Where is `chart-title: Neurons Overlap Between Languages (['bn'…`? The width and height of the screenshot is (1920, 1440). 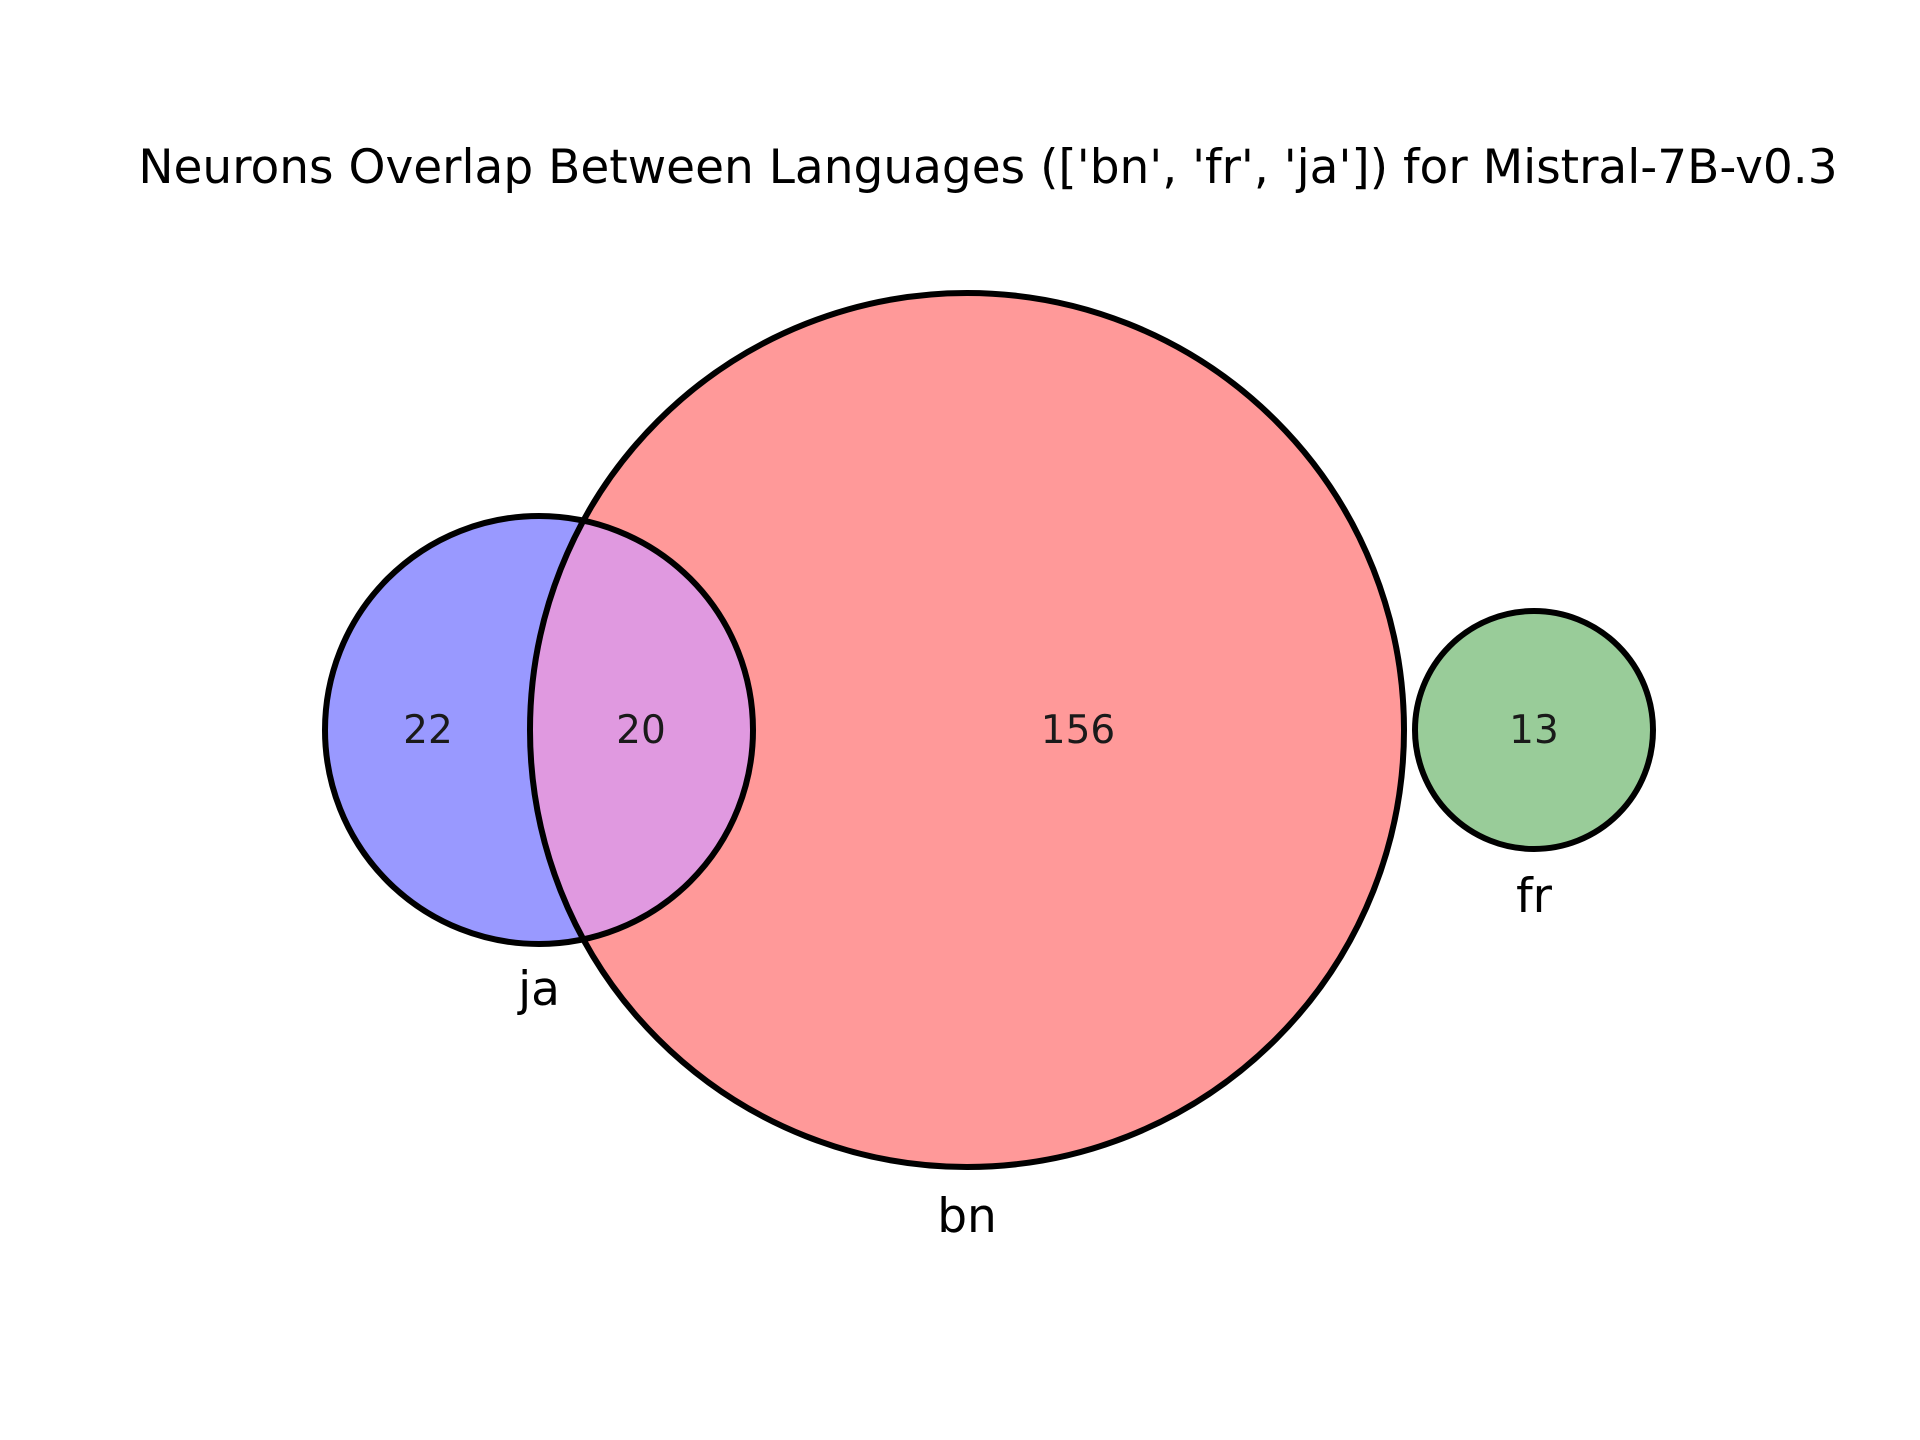 chart-title: Neurons Overlap Between Languages (['bn'… is located at coordinates (987, 167).